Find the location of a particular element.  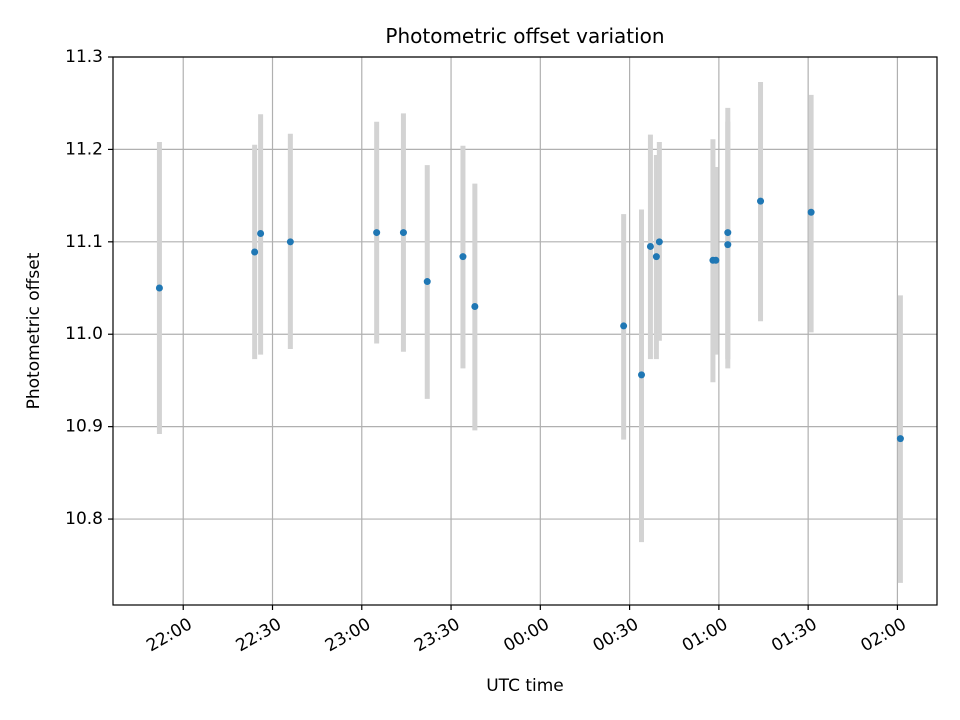

y-tick-label: 11.0 is located at coordinates (84, 334).